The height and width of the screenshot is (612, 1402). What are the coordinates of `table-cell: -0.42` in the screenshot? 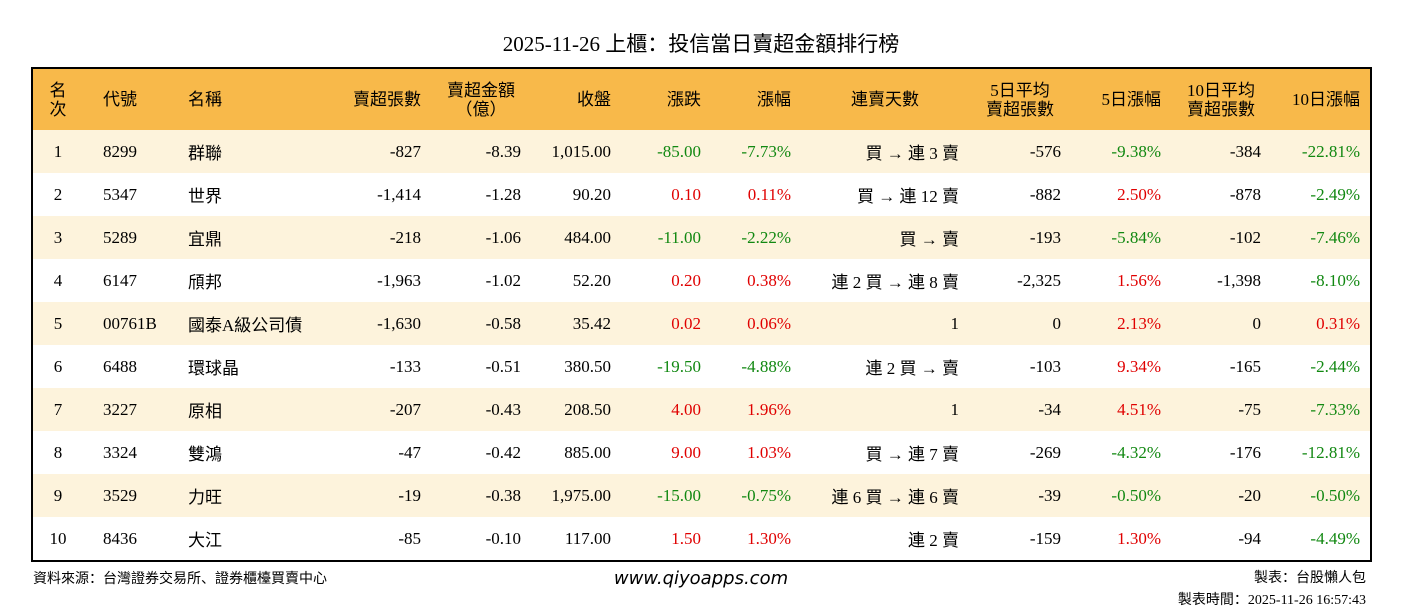 It's located at (503, 452).